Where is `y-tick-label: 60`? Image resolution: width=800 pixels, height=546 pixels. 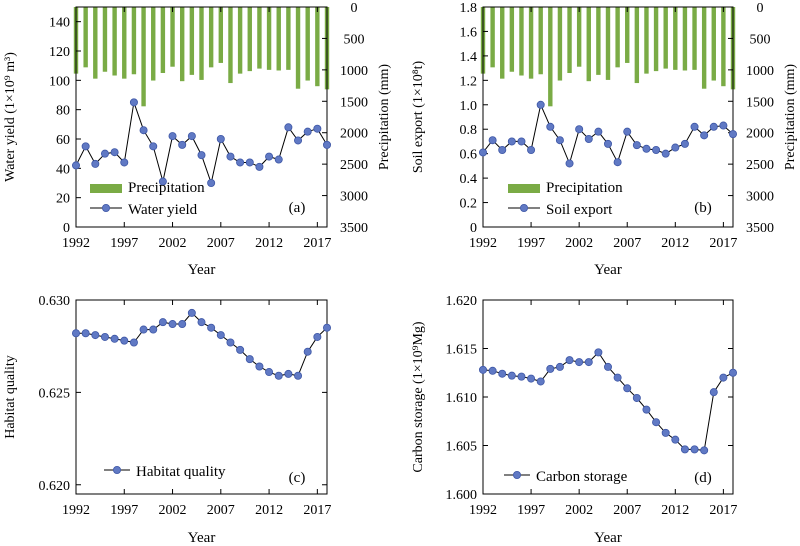
y-tick-label: 60 is located at coordinates (63, 140).